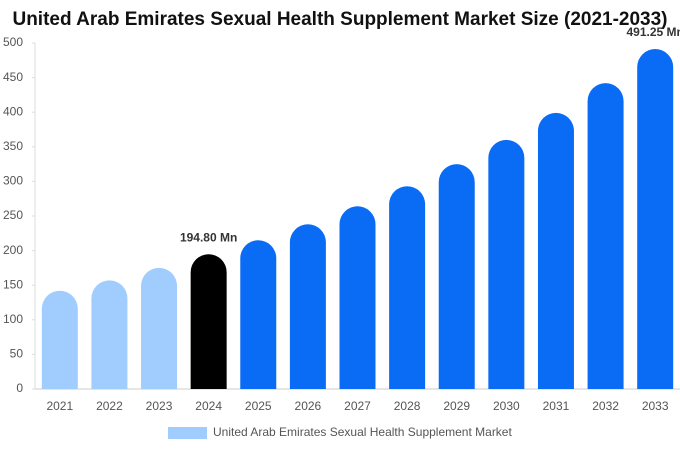 This screenshot has width=680, height=450. What do you see at coordinates (308, 406) in the screenshot?
I see `x-tick-label: 2026` at bounding box center [308, 406].